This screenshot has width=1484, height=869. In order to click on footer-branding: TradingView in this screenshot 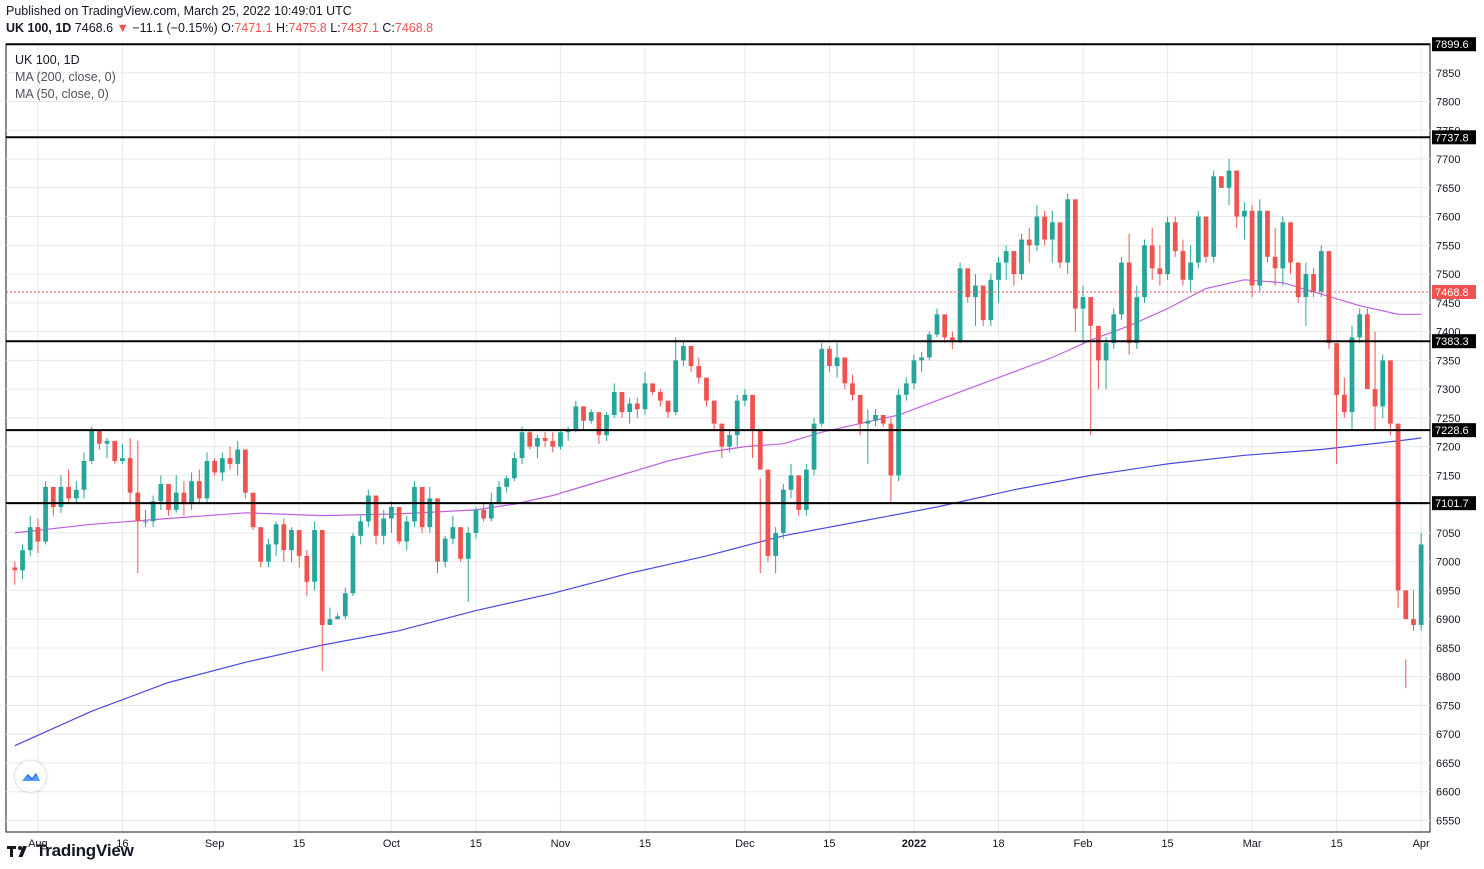, I will do `click(70, 851)`.